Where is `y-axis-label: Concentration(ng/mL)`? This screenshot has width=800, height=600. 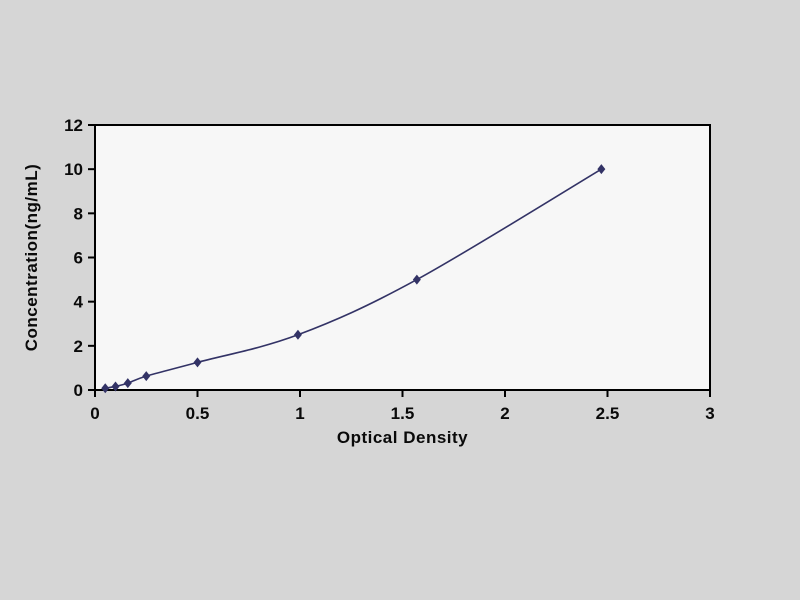 y-axis-label: Concentration(ng/mL) is located at coordinates (31, 257).